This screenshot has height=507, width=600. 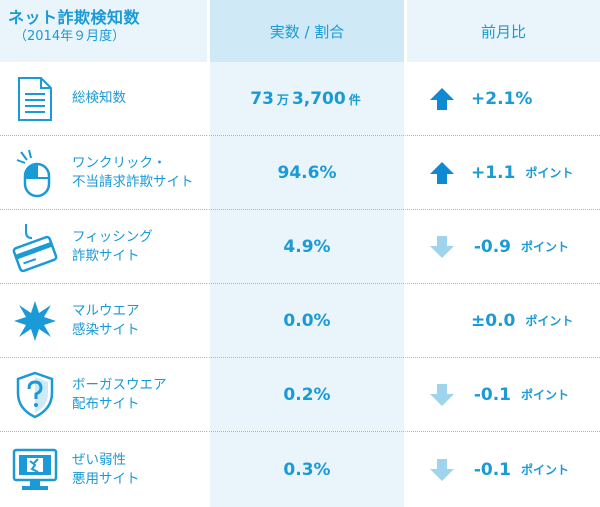 What do you see at coordinates (119, 394) in the screenshot?
I see `row-label: ボーガスウエア 配布サイト` at bounding box center [119, 394].